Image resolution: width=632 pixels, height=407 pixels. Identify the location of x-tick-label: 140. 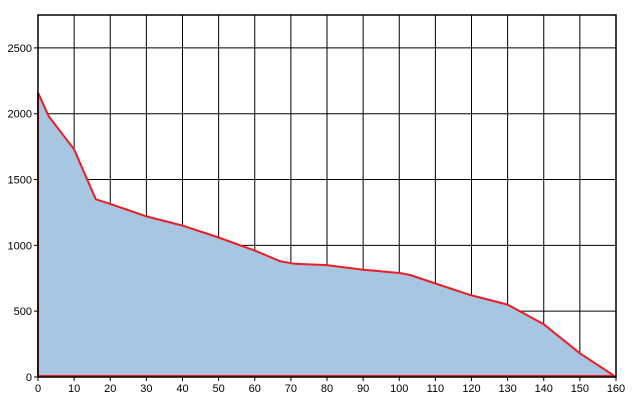
(544, 389).